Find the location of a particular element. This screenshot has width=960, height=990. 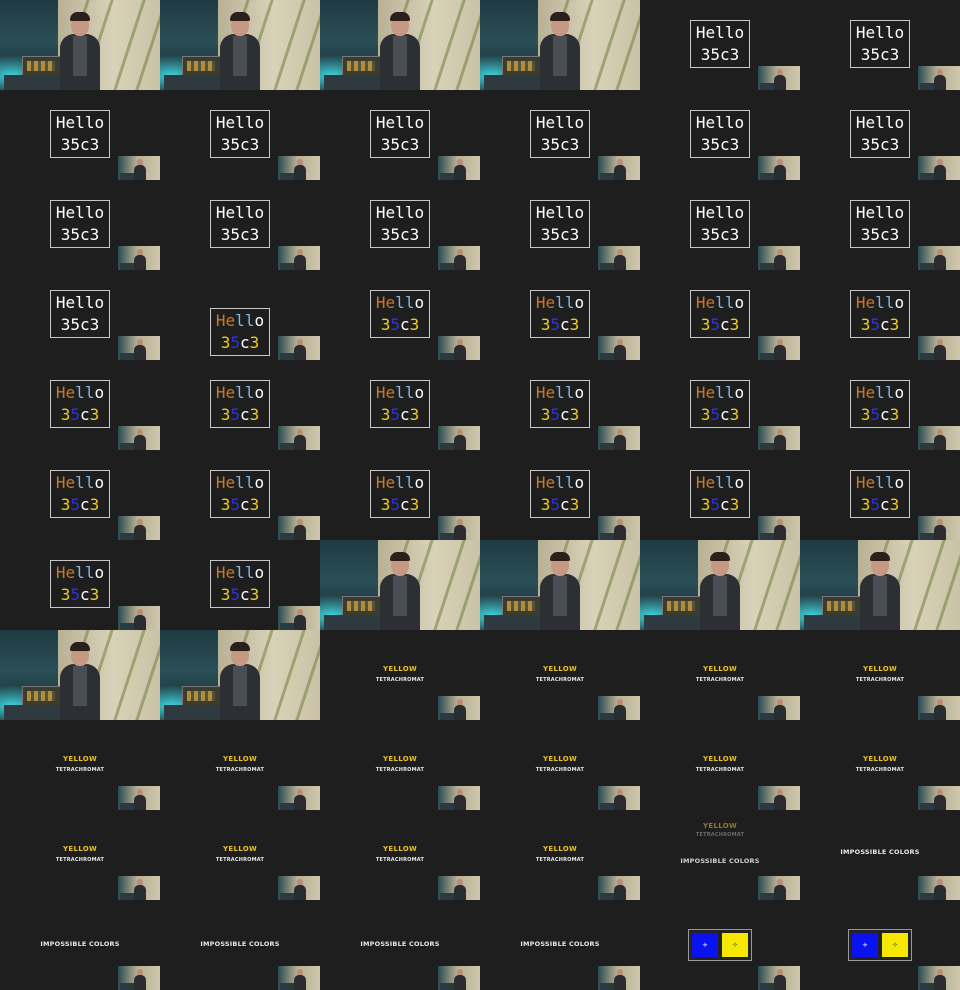

video-frame: IMPOSSIBLE COLORS is located at coordinates (560, 945).